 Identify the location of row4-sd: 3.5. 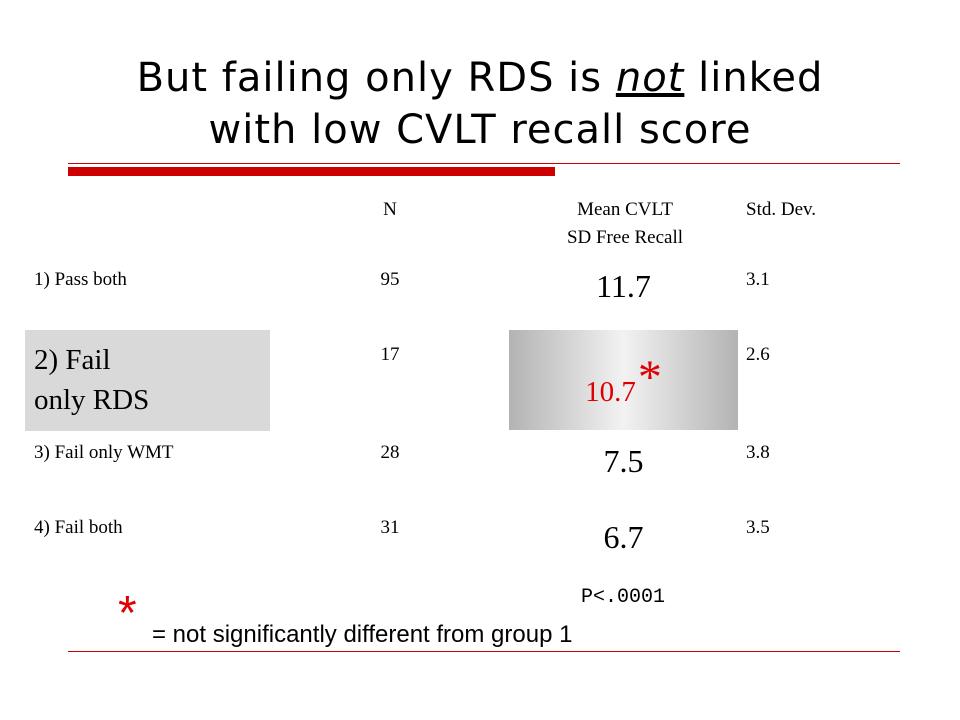
(758, 527).